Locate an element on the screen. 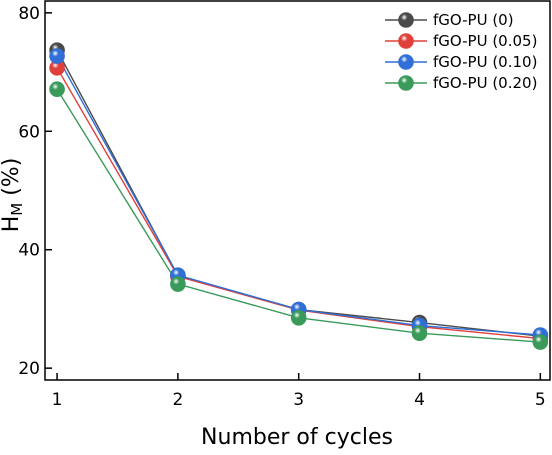 Image resolution: width=552 pixels, height=455 pixels. x-tick-label: 4 is located at coordinates (419, 400).